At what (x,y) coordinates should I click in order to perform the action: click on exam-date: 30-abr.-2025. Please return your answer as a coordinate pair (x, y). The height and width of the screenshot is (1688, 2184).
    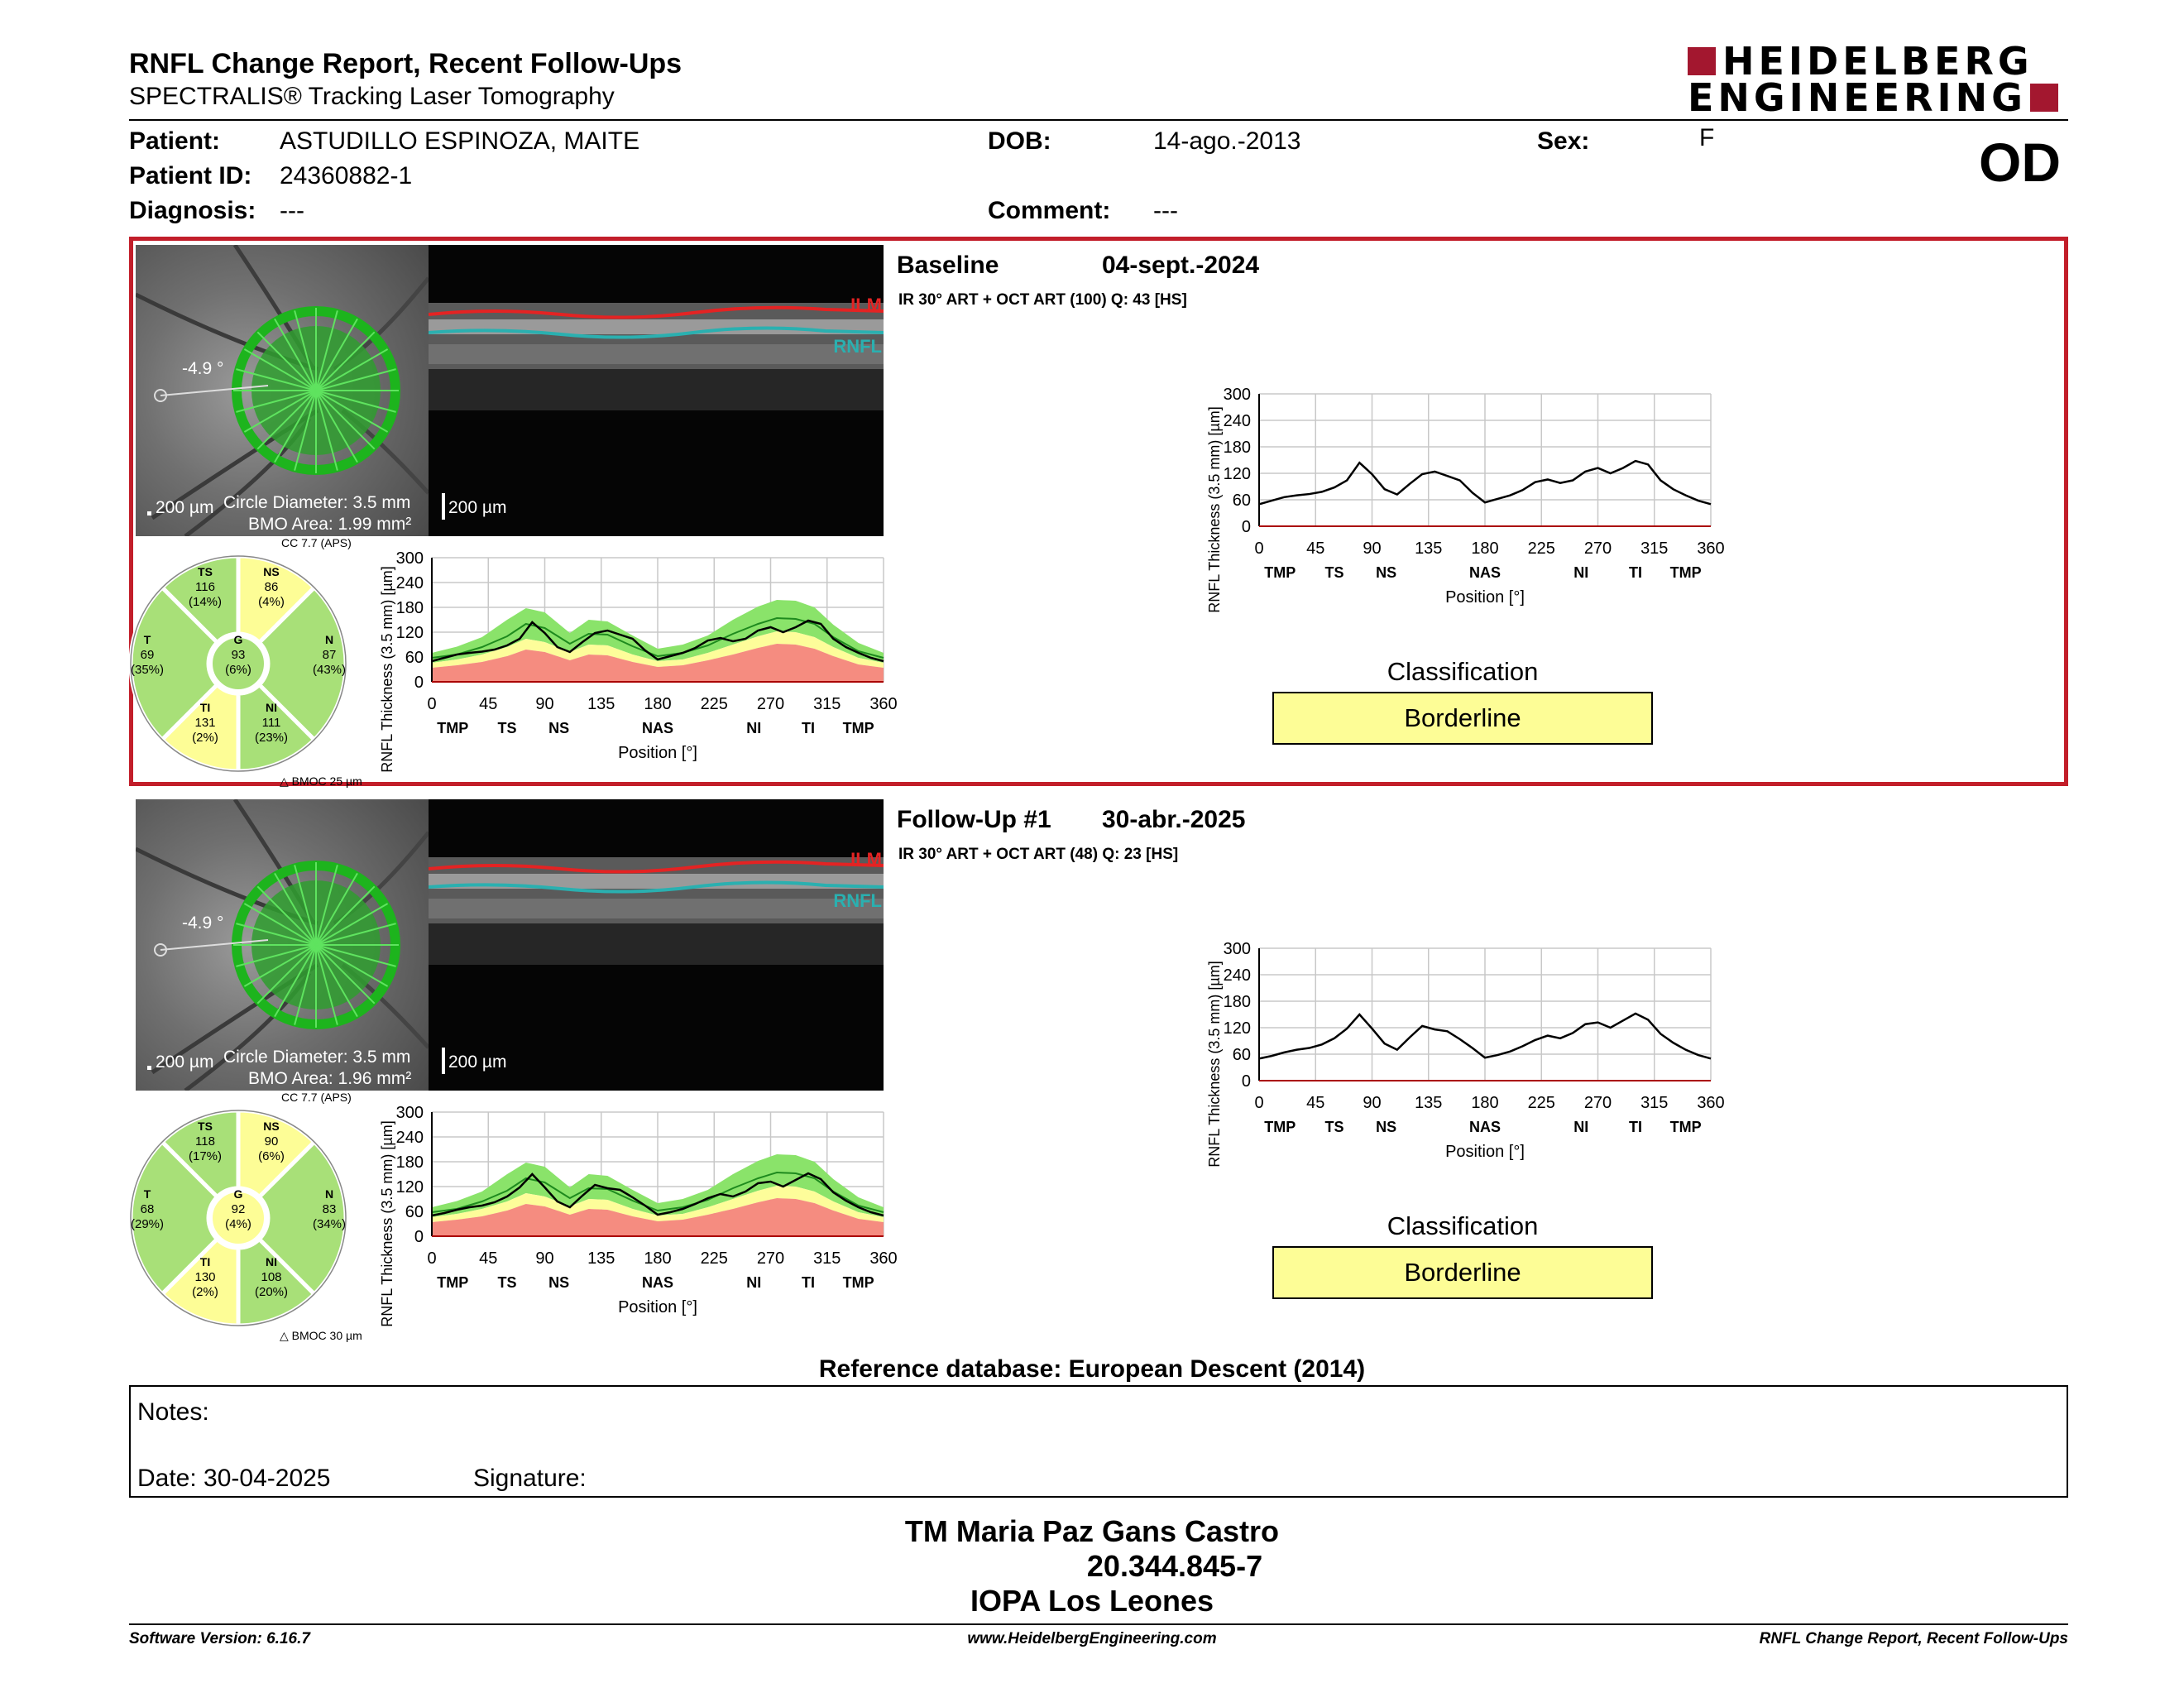
    Looking at the image, I should click on (1174, 819).